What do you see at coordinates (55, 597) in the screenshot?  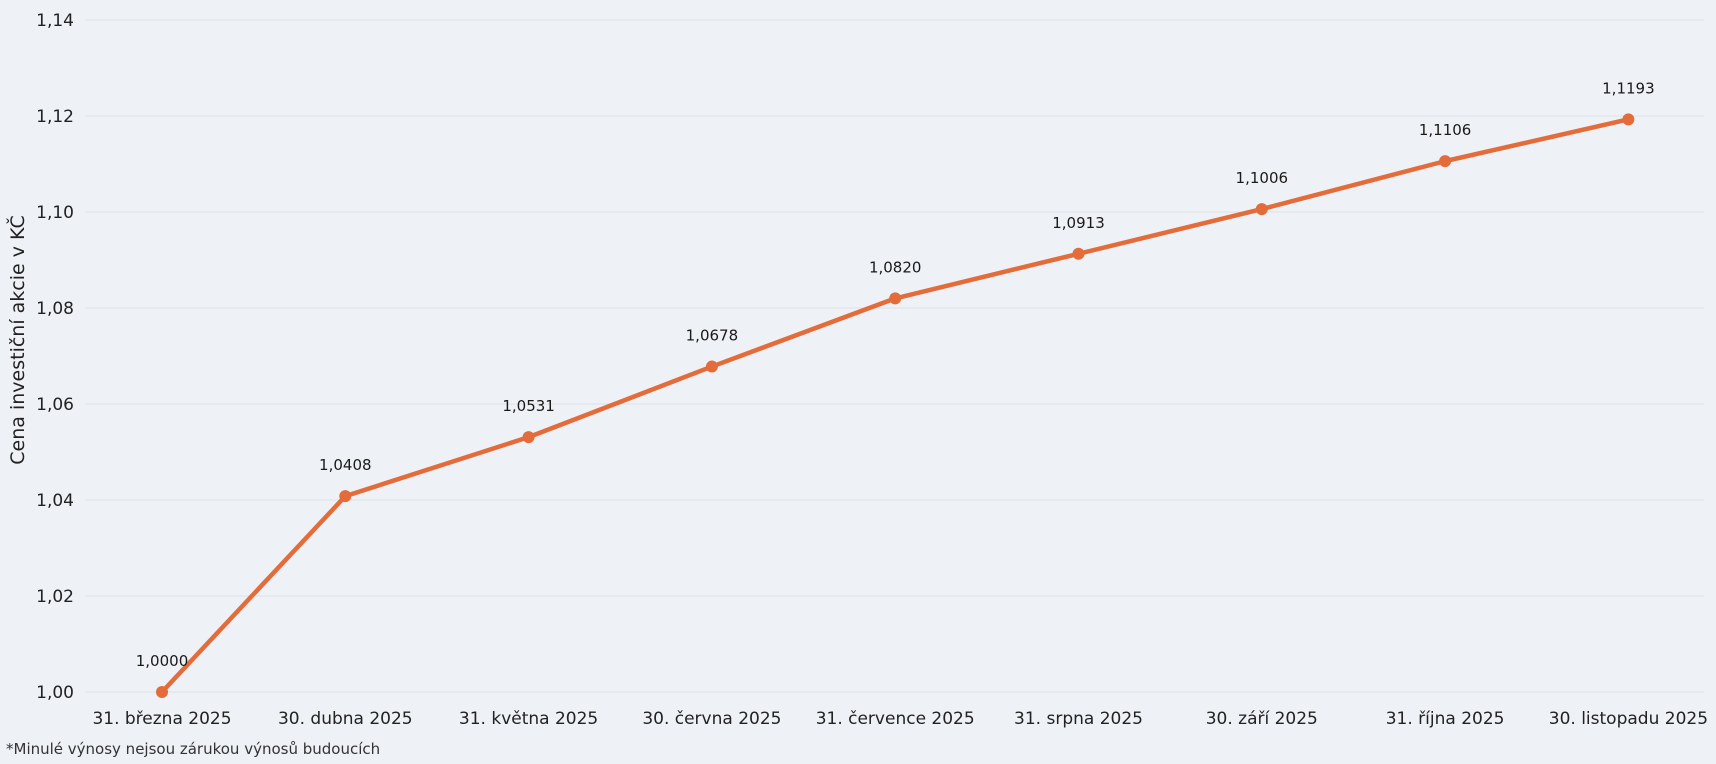 I see `y-tick-label: 1,02` at bounding box center [55, 597].